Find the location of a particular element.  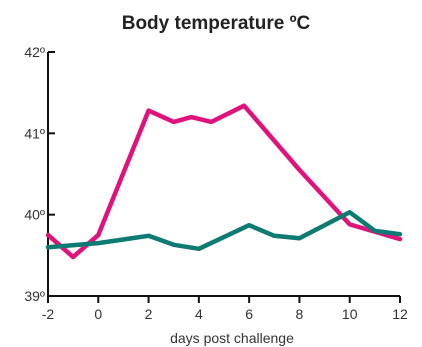

x-tick-label: 12 is located at coordinates (400, 314).